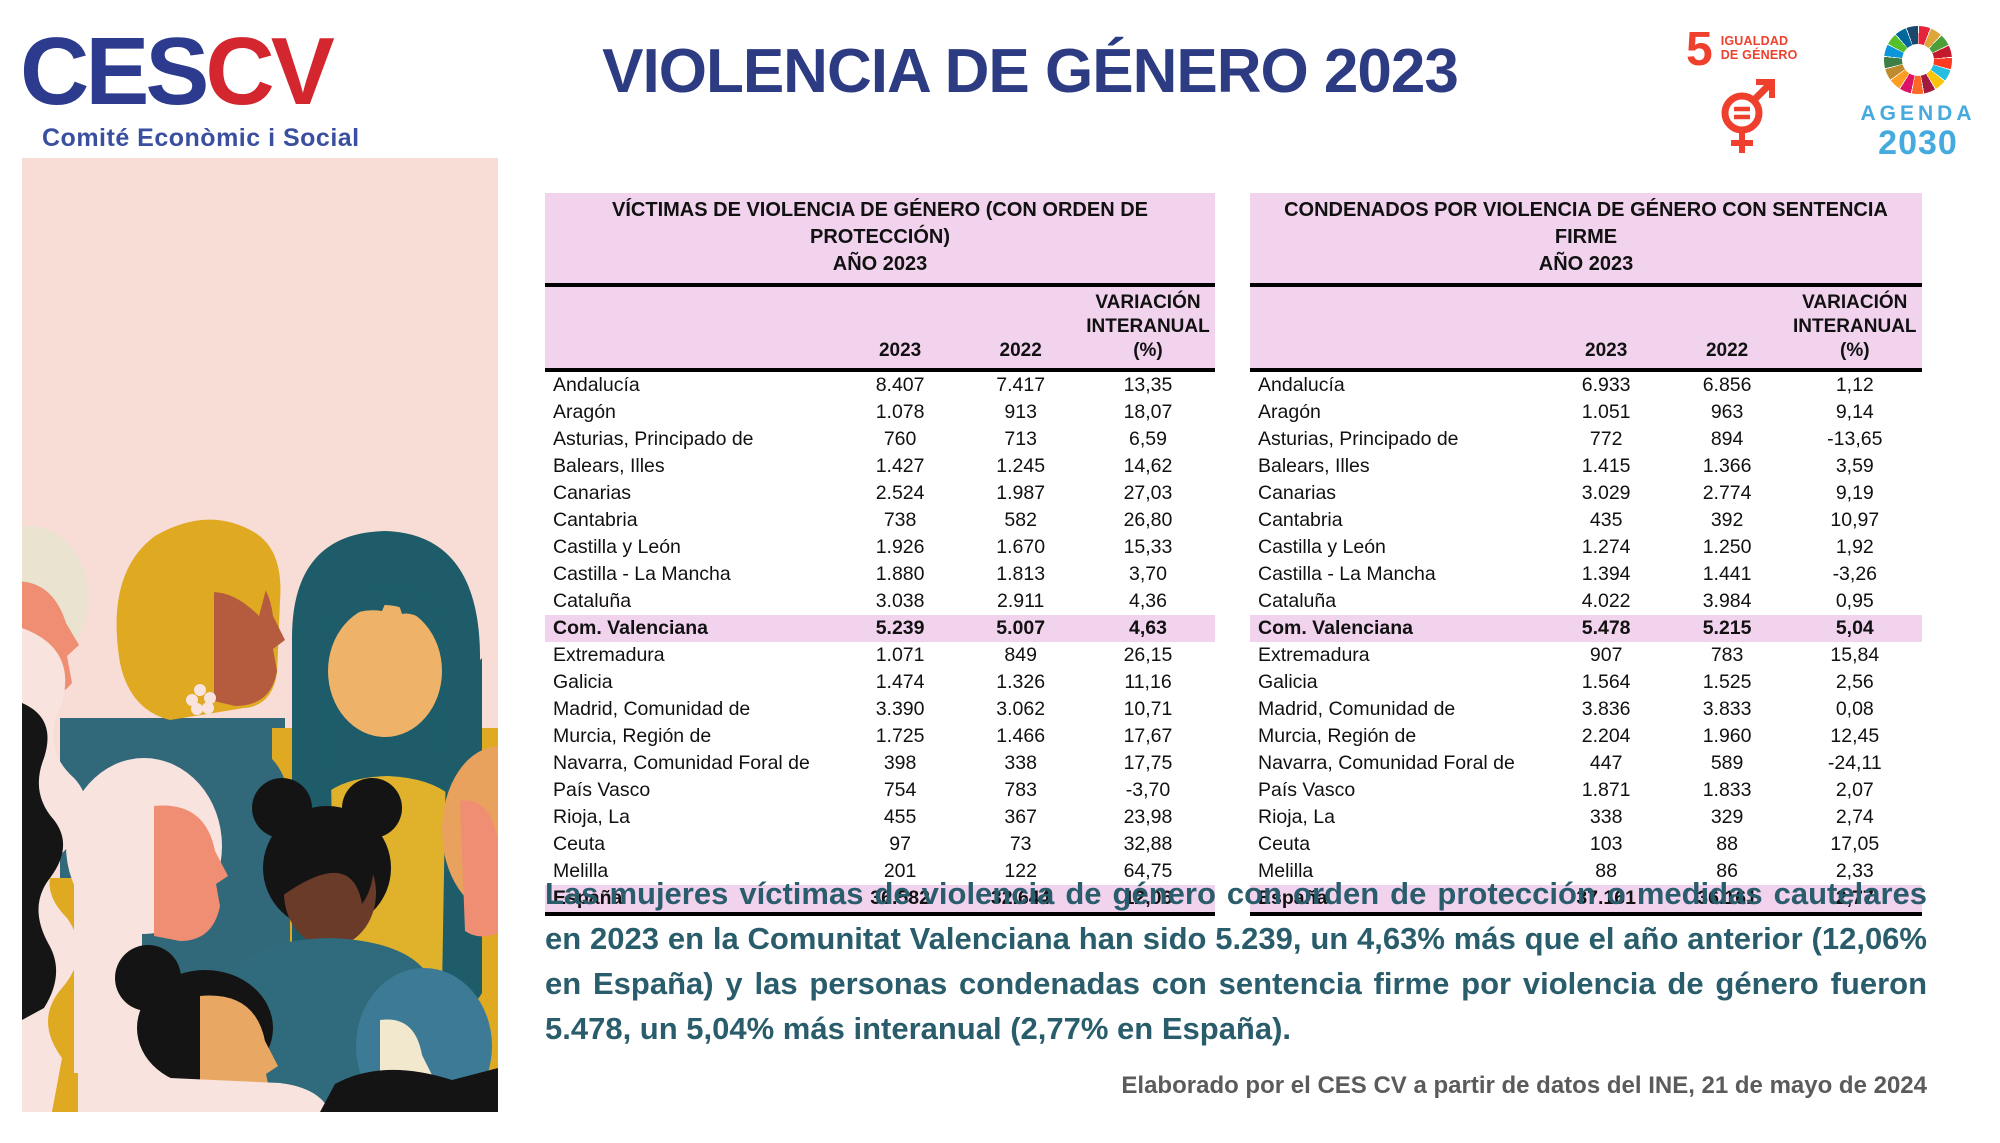  What do you see at coordinates (1148, 466) in the screenshot?
I see `variation-cell: 14,62` at bounding box center [1148, 466].